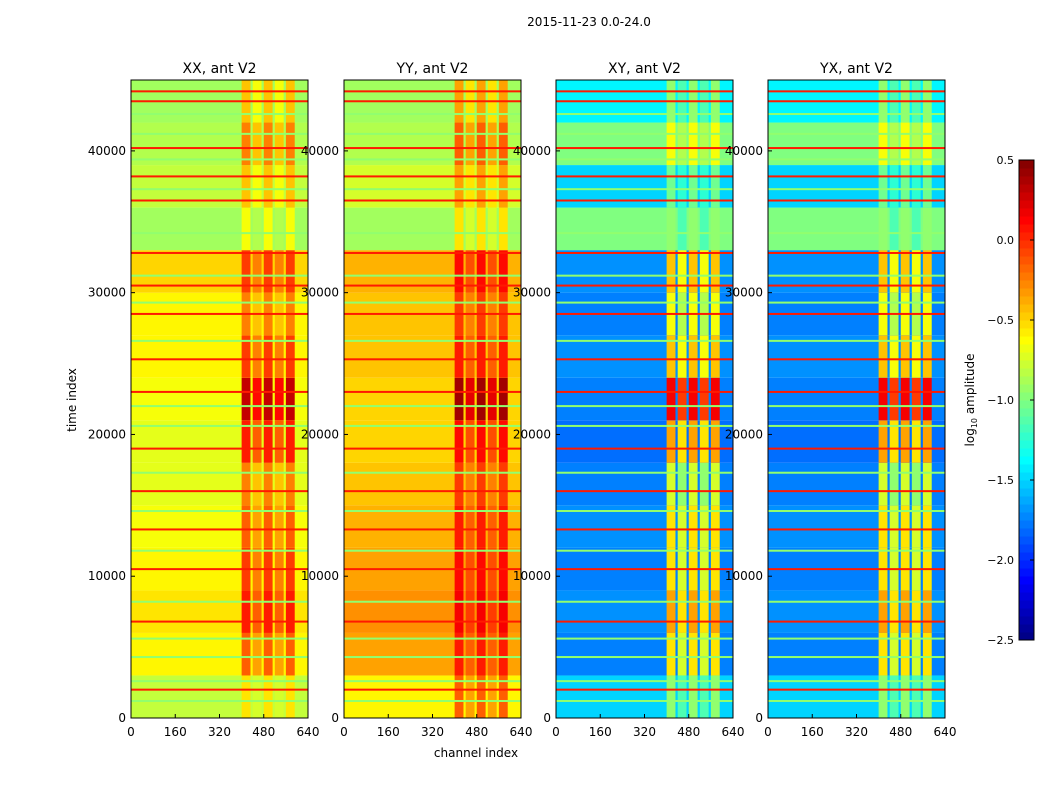 The image size is (1050, 800). I want to click on colorbar-tick-label: 0.0, so click(1006, 240).